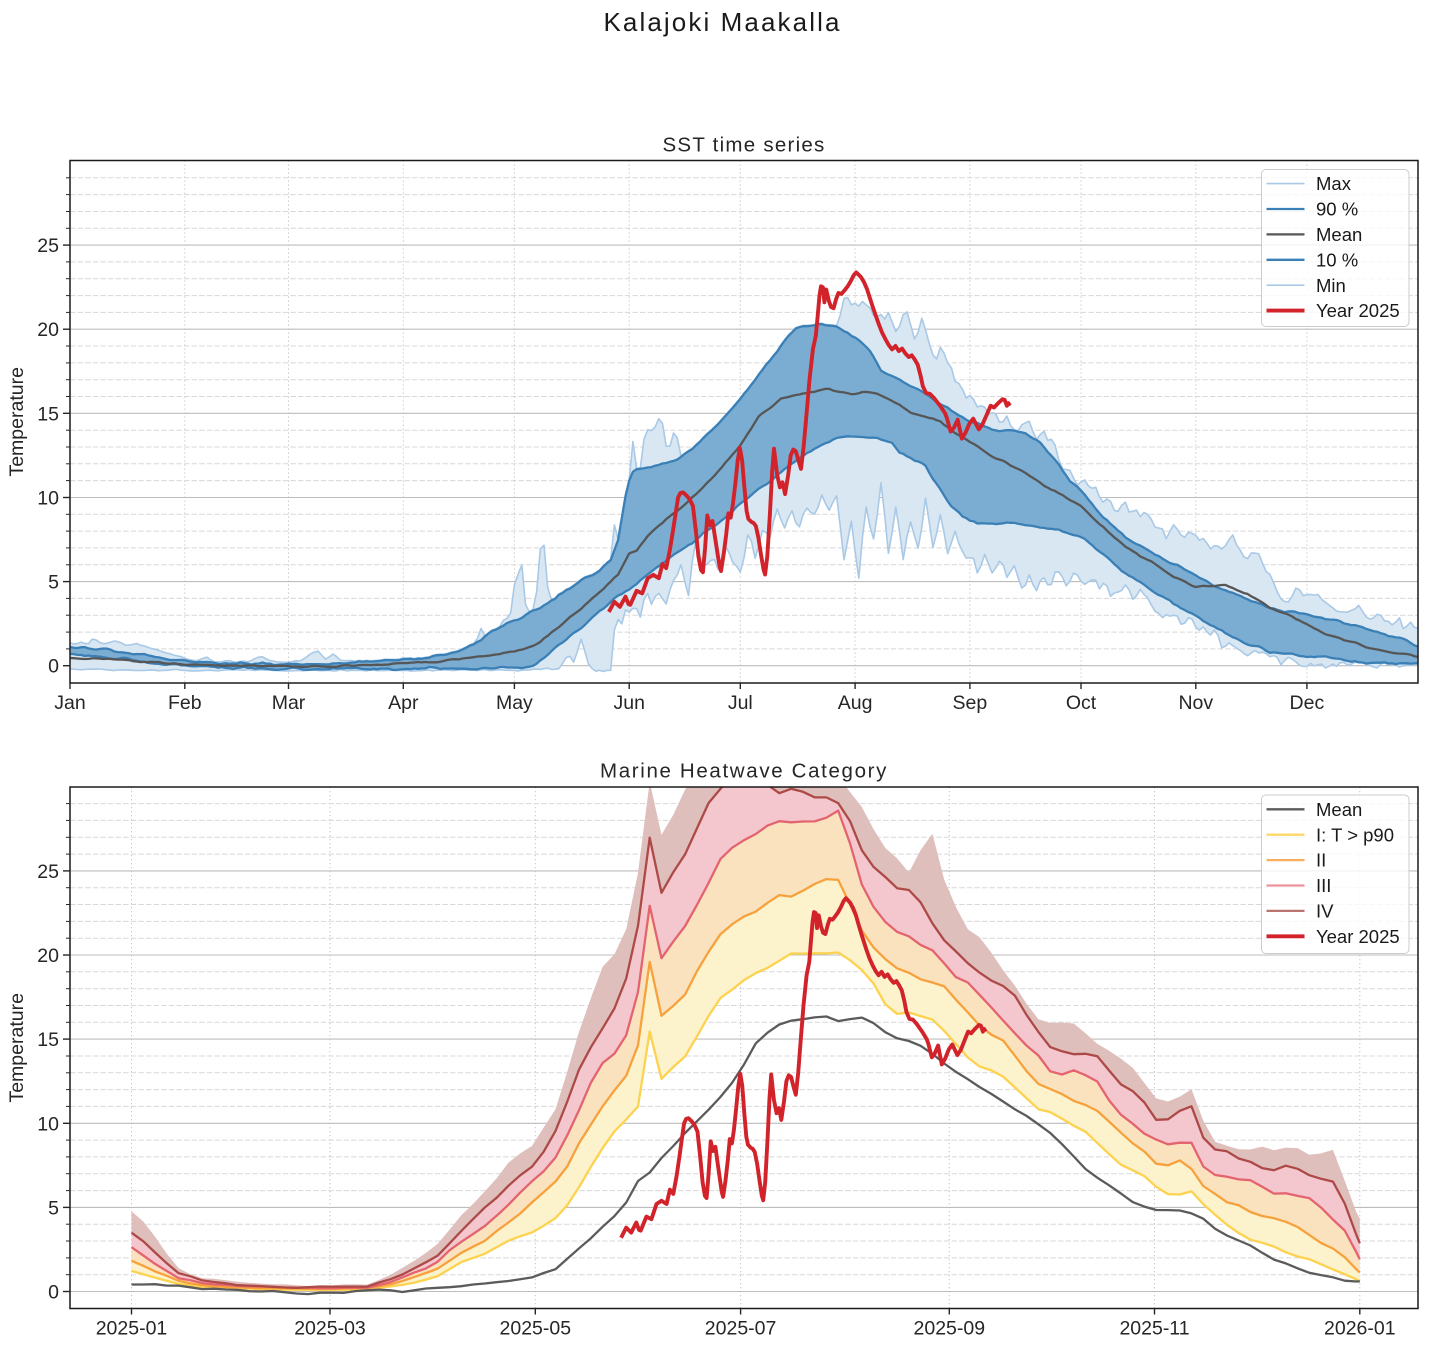 This screenshot has width=1430, height=1355. I want to click on svg-text: Mar, so click(289, 703).